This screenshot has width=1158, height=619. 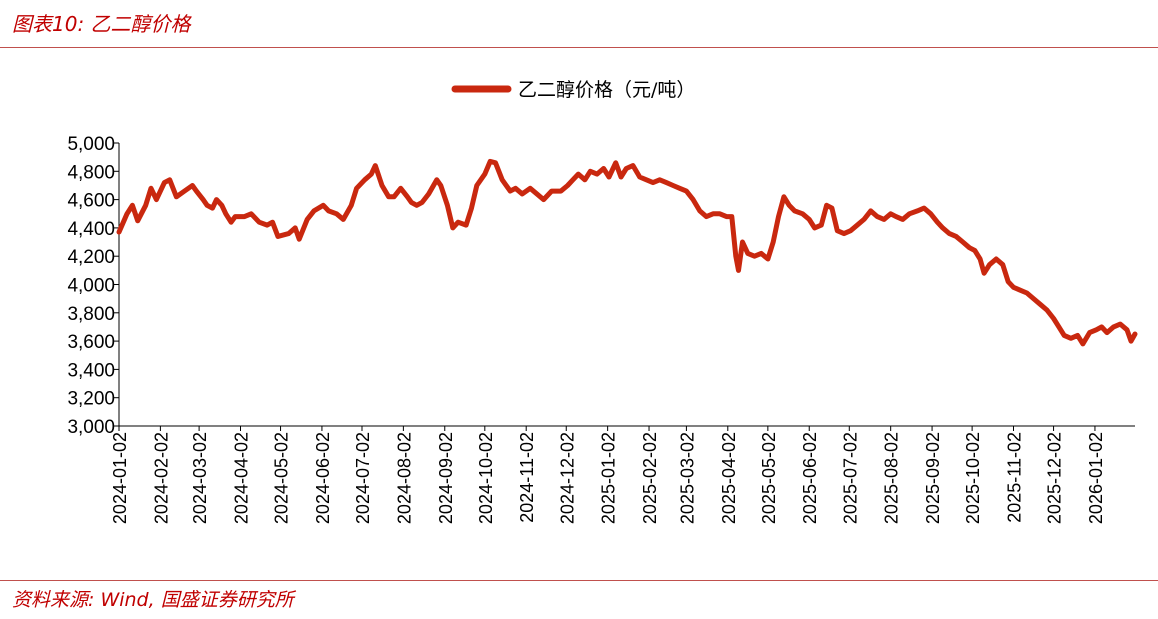 What do you see at coordinates (161, 478) in the screenshot?
I see `x-tick-label: 2024-02-02` at bounding box center [161, 478].